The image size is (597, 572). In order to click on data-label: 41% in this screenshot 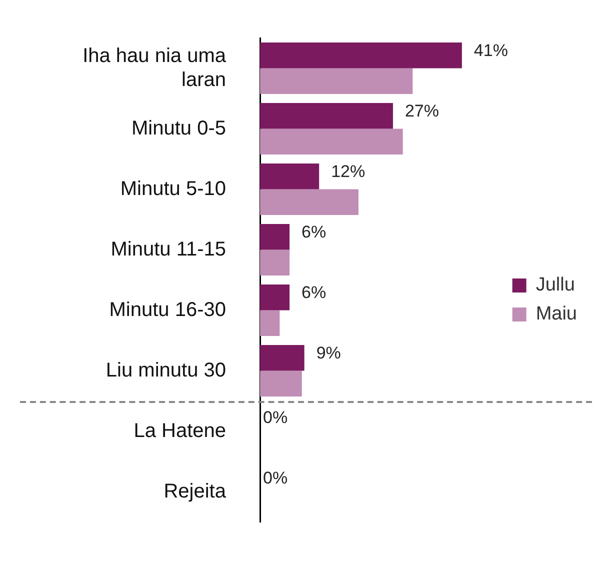, I will do `click(491, 50)`.